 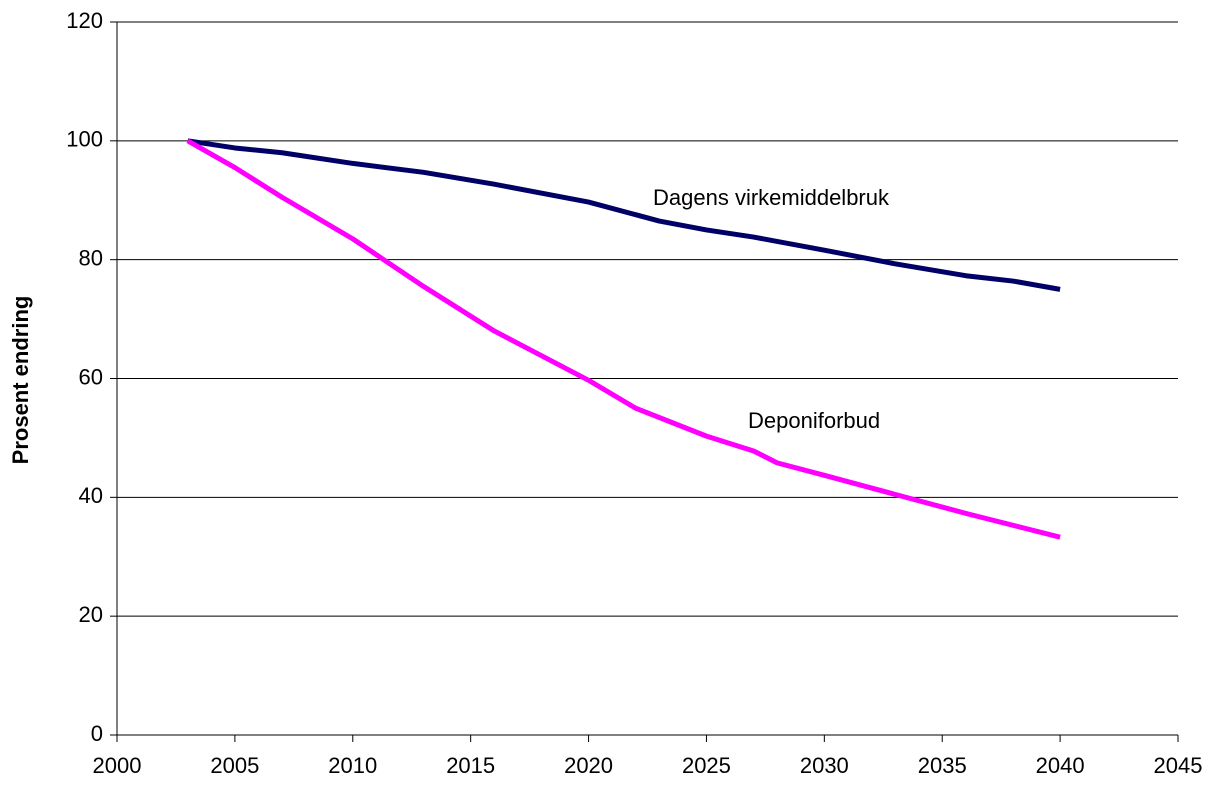 What do you see at coordinates (352, 765) in the screenshot?
I see `x-tick-label: 2010` at bounding box center [352, 765].